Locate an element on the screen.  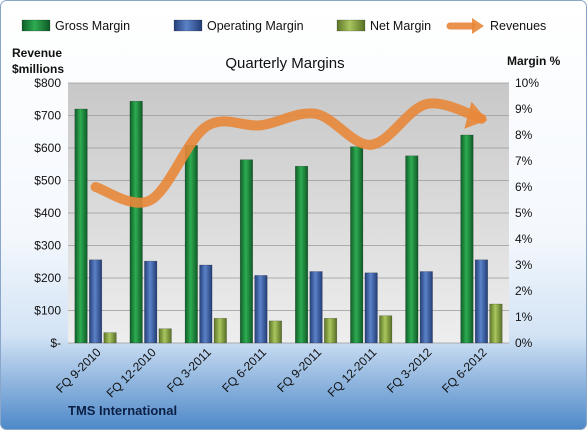
y-right-tick-label: 3% is located at coordinates (524, 265).